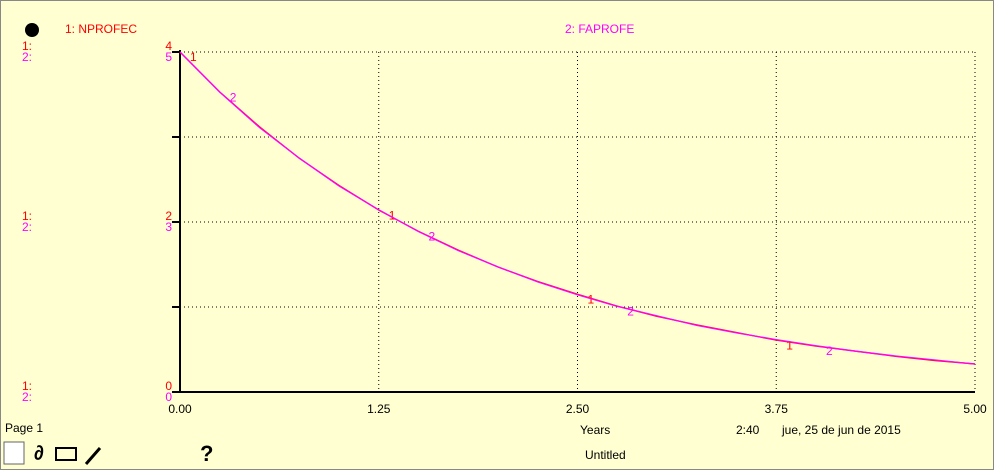  Describe the element at coordinates (168, 227) in the screenshot. I see `y2-tick-label: 3` at that location.